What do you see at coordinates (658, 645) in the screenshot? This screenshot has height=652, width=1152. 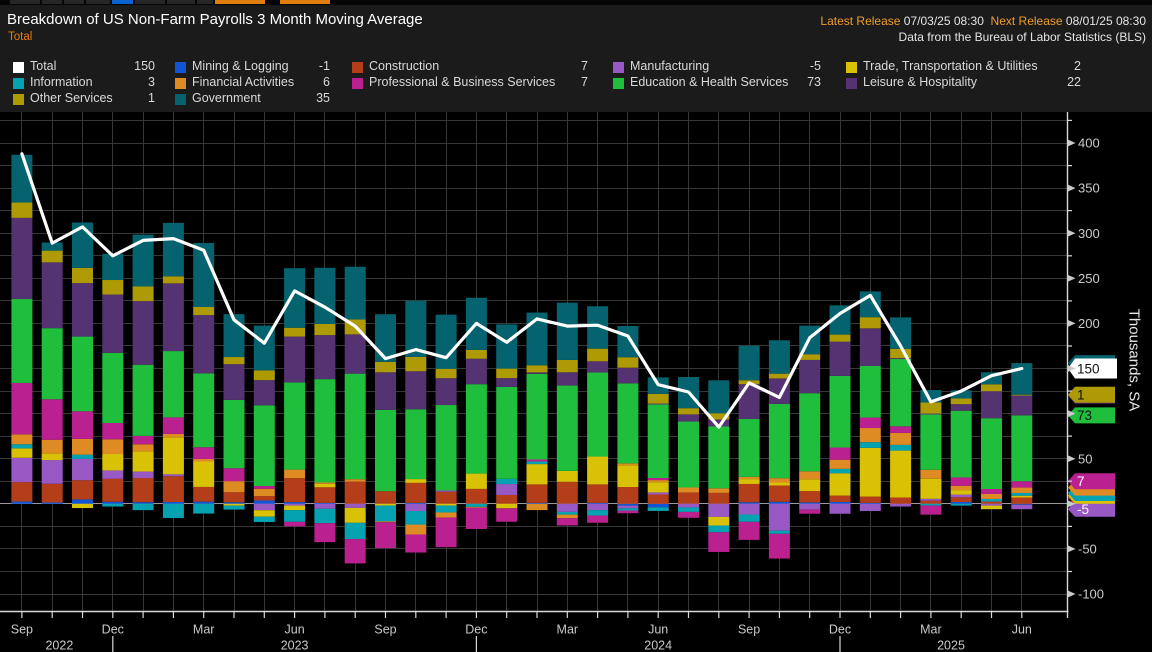 I see `svg-text: 2024` at bounding box center [658, 645].